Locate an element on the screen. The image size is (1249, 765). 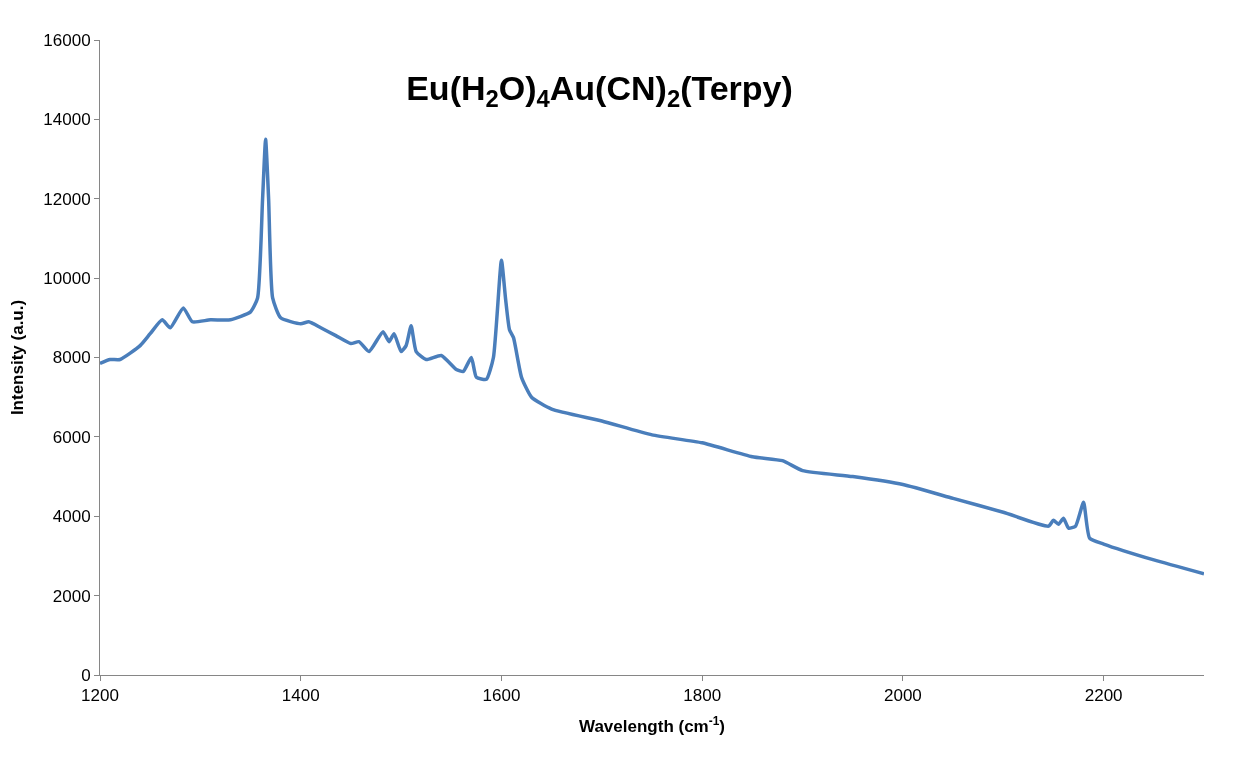
y-tick-label: 12000 is located at coordinates (67, 199).